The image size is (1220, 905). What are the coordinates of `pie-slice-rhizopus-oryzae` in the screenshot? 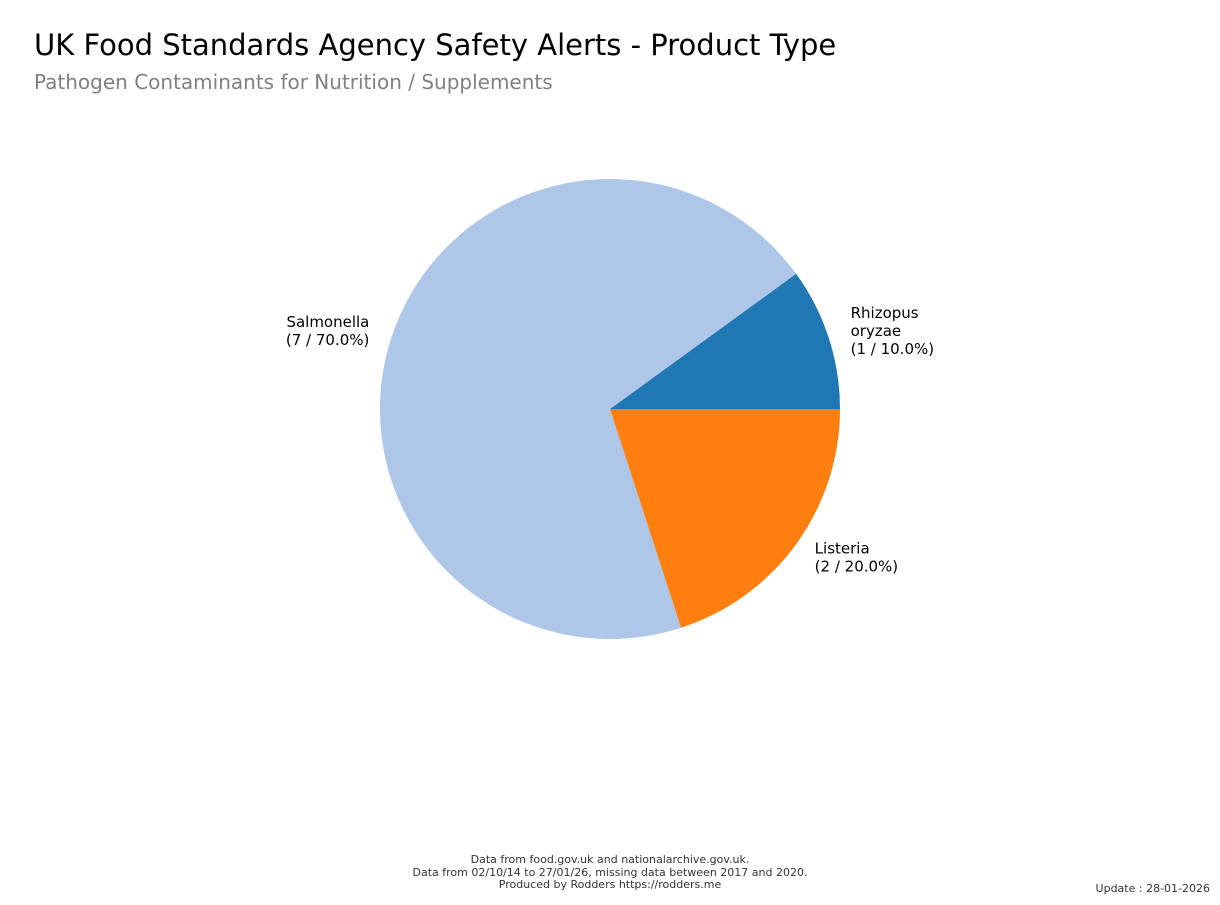 It's located at (725, 341).